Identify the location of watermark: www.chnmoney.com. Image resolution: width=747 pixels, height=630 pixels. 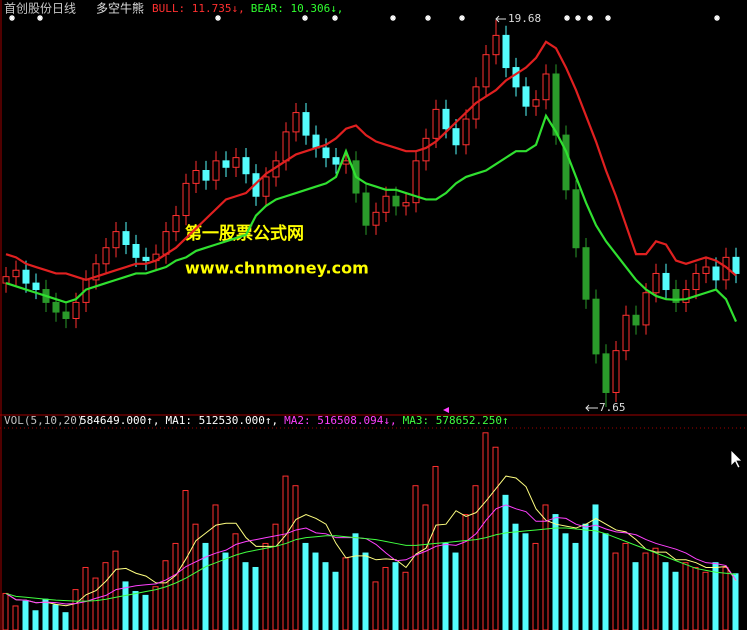
(277, 268).